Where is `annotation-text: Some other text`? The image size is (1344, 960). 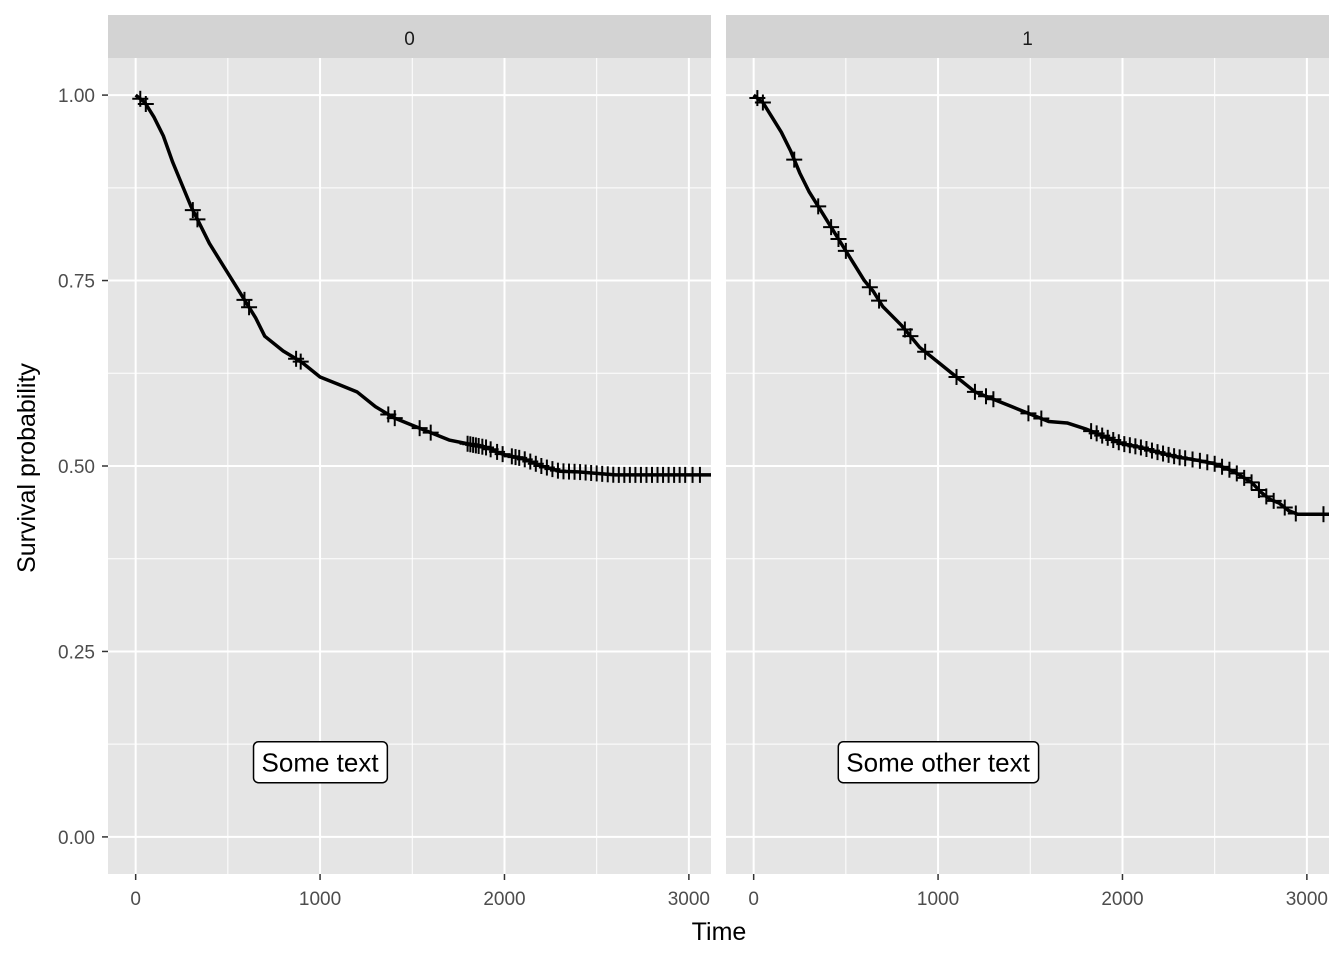
annotation-text: Some other text is located at coordinates (938, 763).